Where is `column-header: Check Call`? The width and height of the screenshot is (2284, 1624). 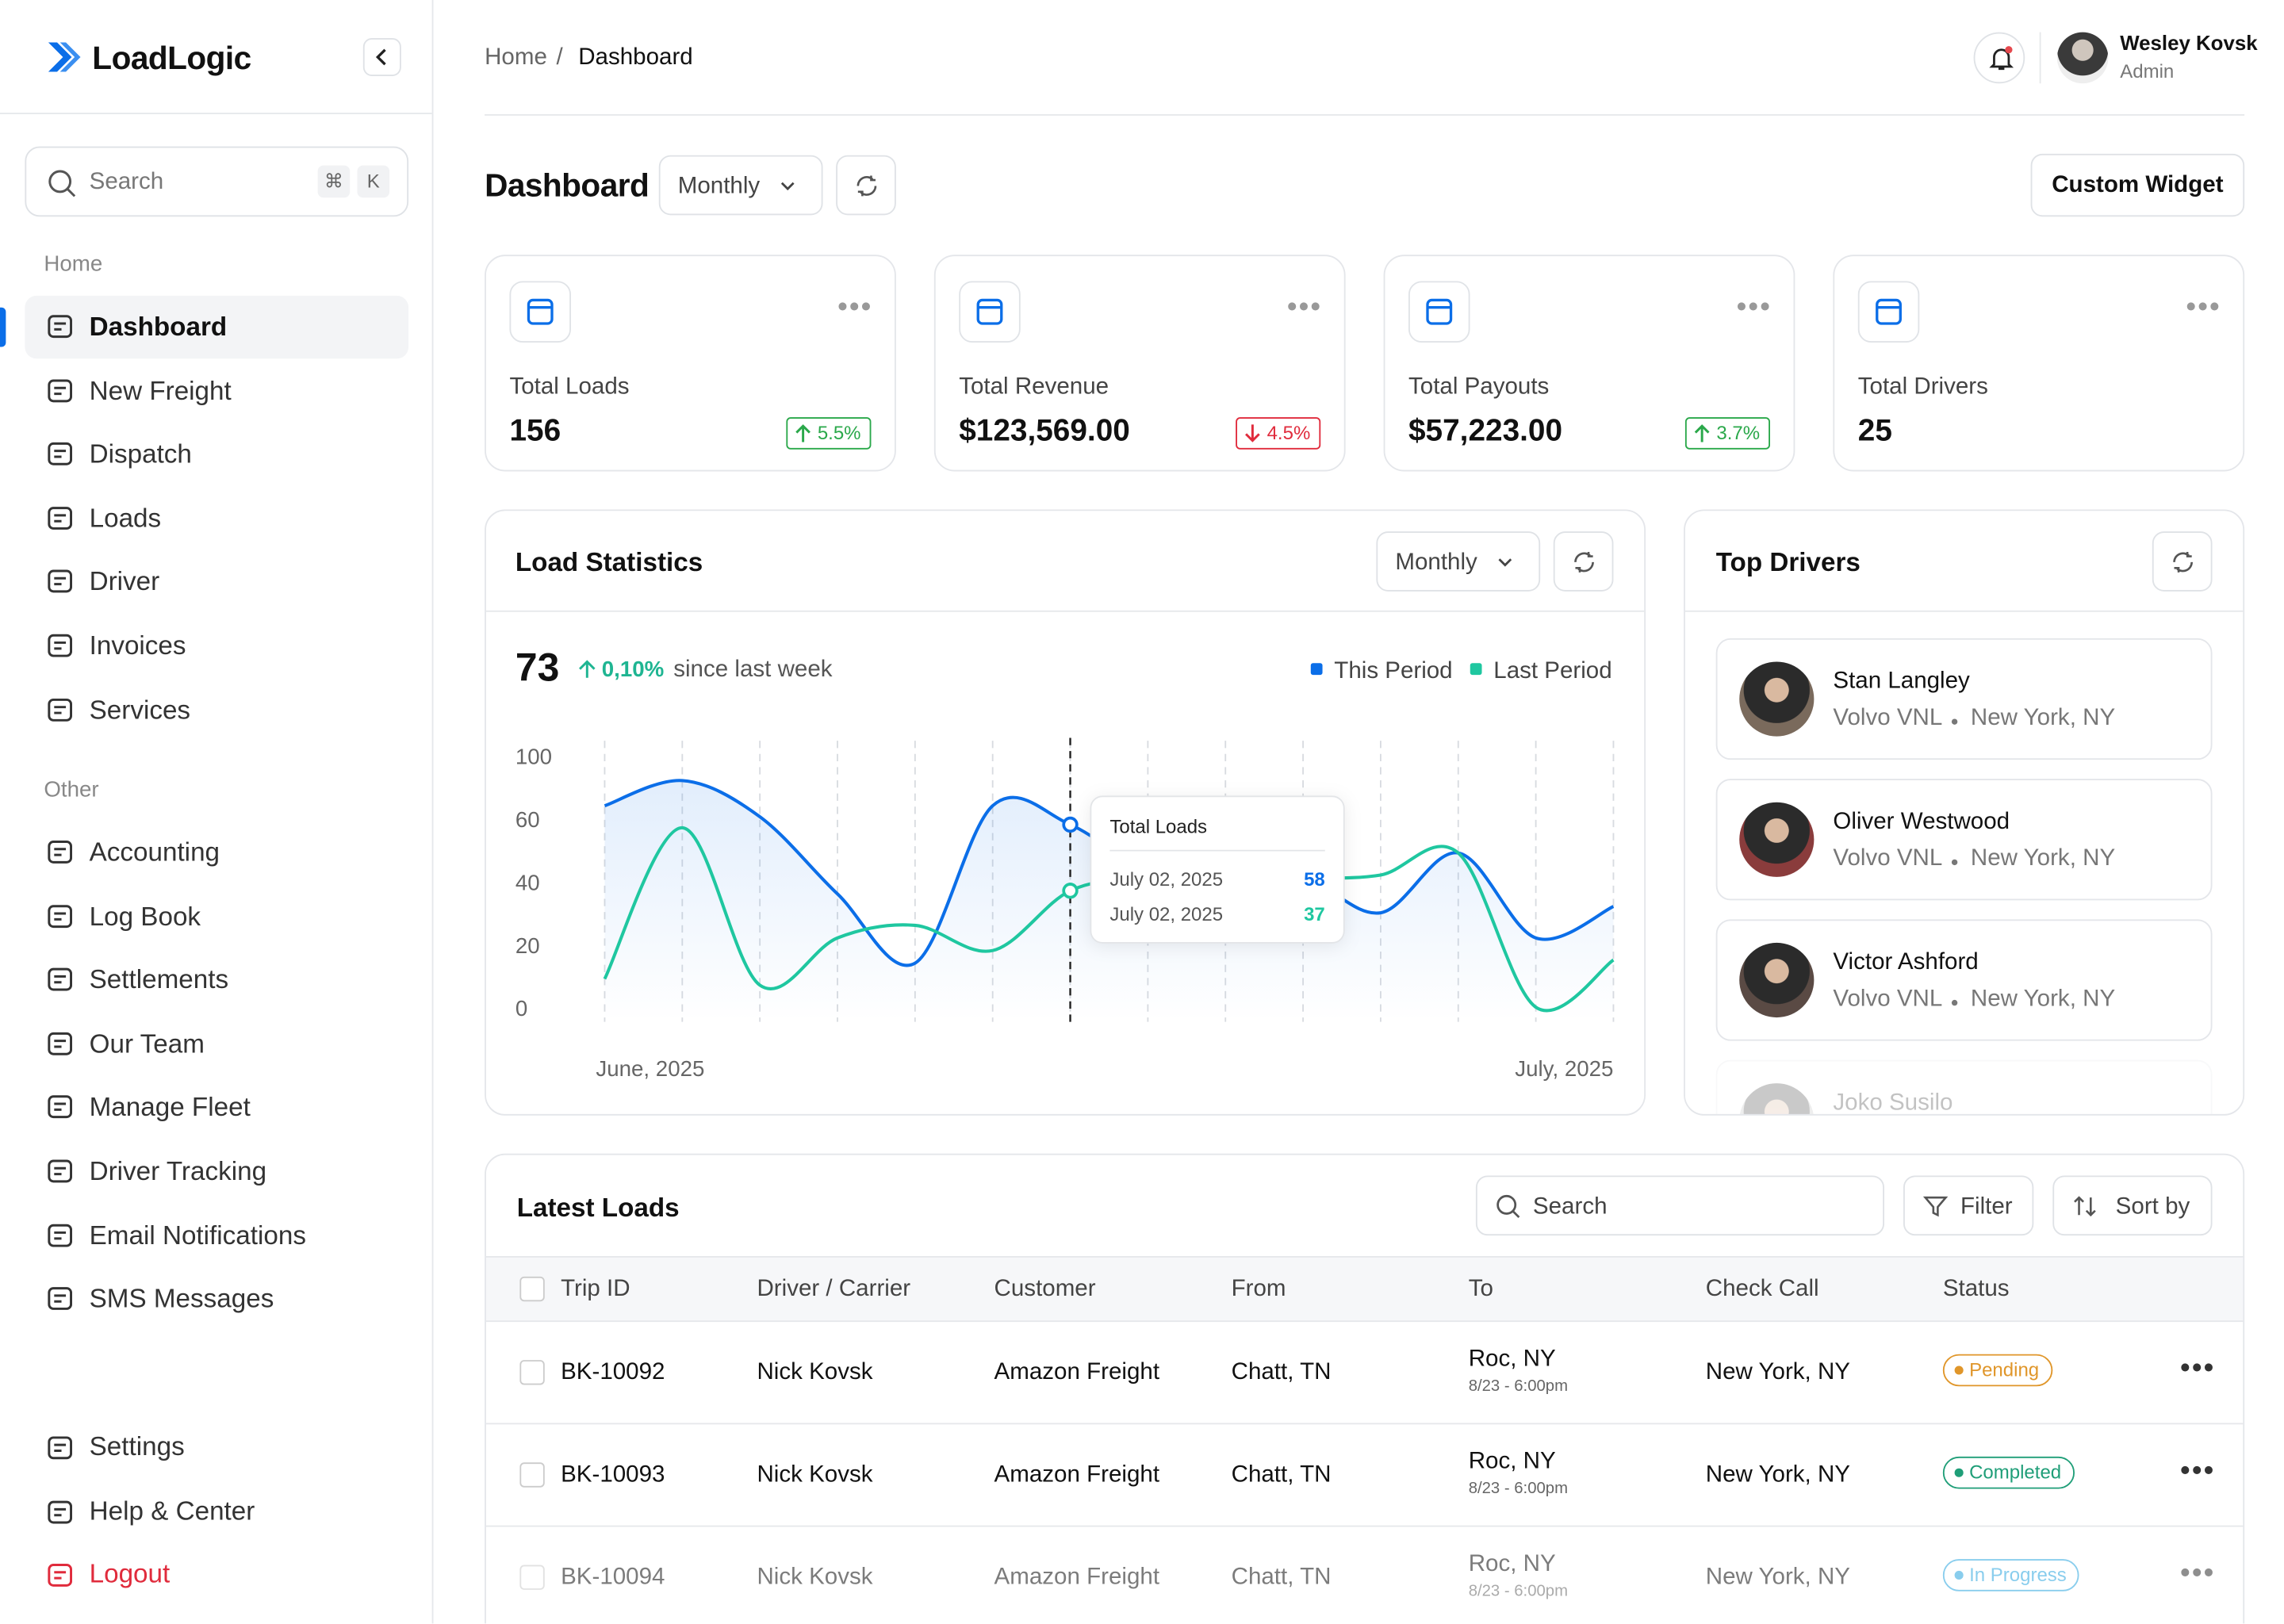 column-header: Check Call is located at coordinates (1762, 1289).